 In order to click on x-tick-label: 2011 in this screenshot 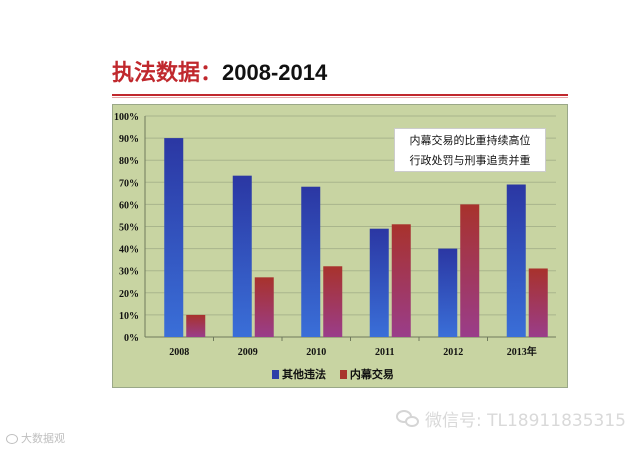, I will do `click(384, 352)`.